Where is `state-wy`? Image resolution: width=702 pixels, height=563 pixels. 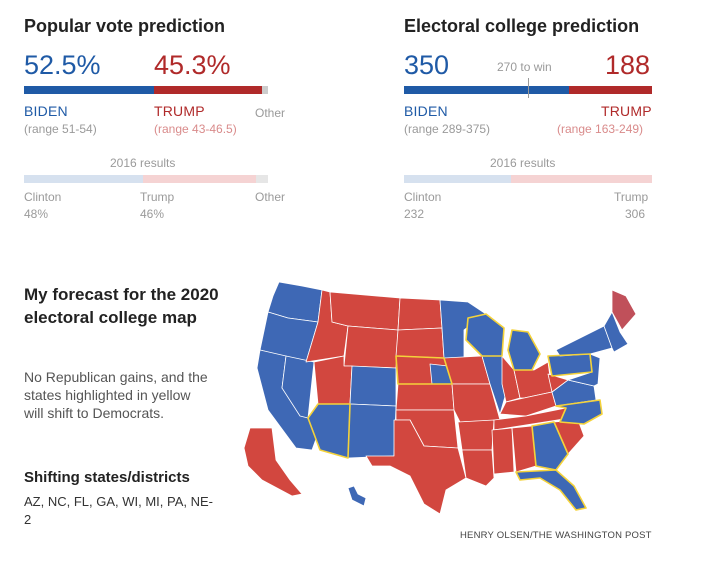 state-wy is located at coordinates (371, 347).